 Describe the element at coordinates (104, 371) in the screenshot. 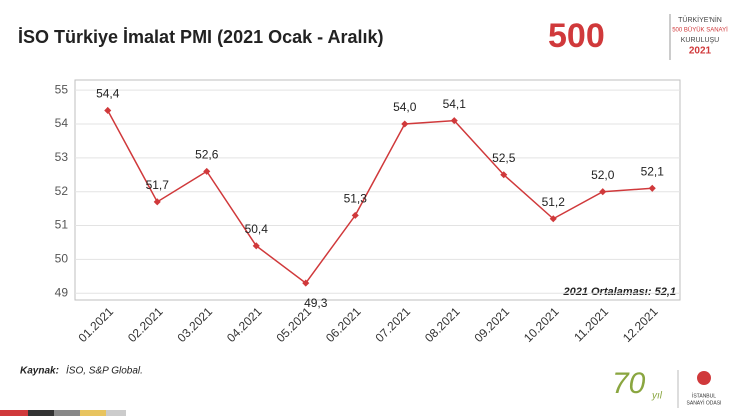

I see `source-text: İSO, S&P Global.` at that location.